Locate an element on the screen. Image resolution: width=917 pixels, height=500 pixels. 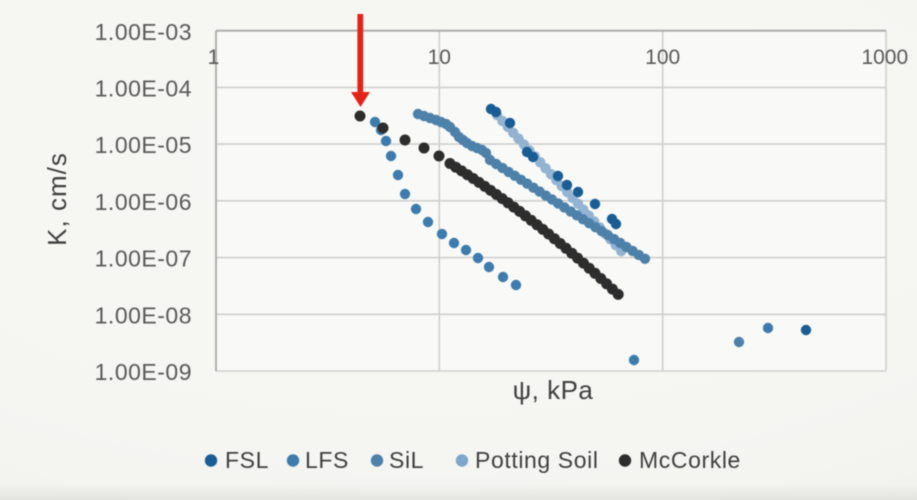
svg-text: FSL is located at coordinates (247, 460).